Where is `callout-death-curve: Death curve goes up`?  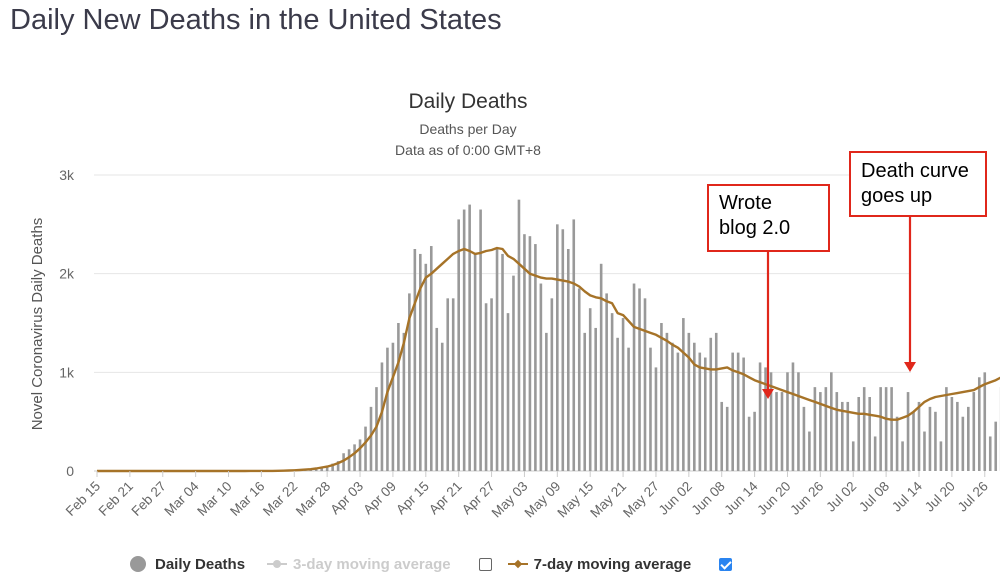
callout-death-curve: Death curve goes up is located at coordinates (918, 184).